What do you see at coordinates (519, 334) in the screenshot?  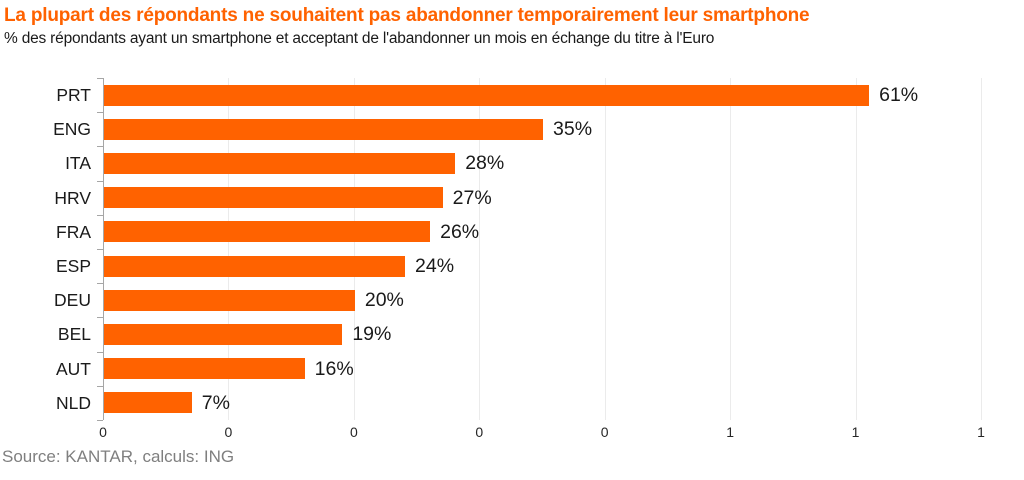 I see `bar-row: BEL 19%` at bounding box center [519, 334].